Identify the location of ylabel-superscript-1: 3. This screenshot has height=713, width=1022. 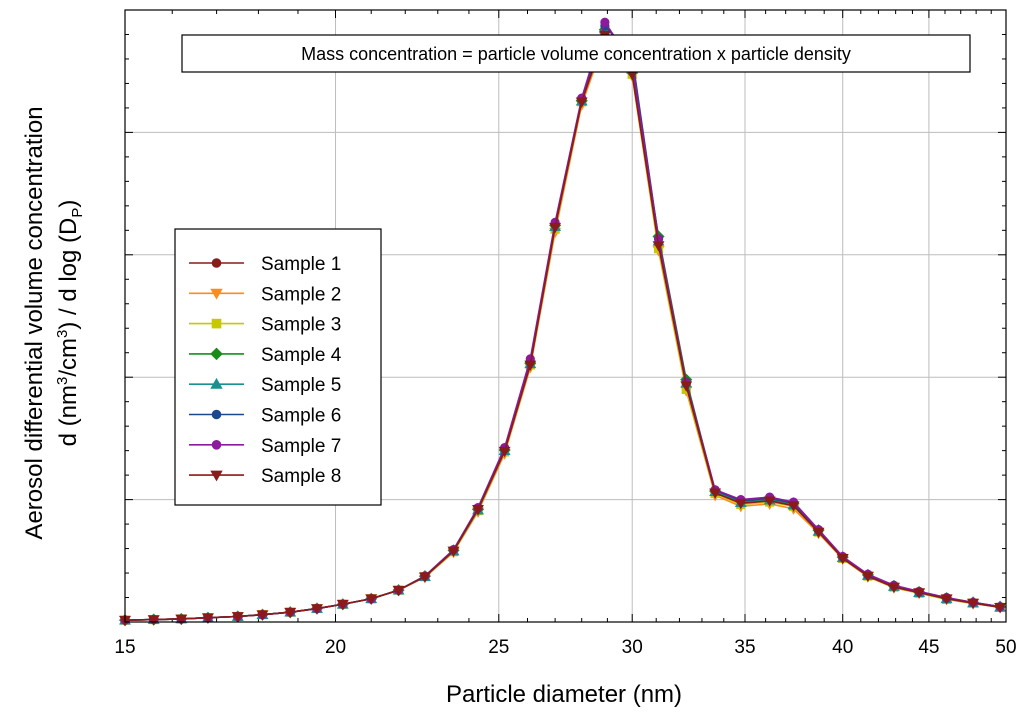
(62, 381).